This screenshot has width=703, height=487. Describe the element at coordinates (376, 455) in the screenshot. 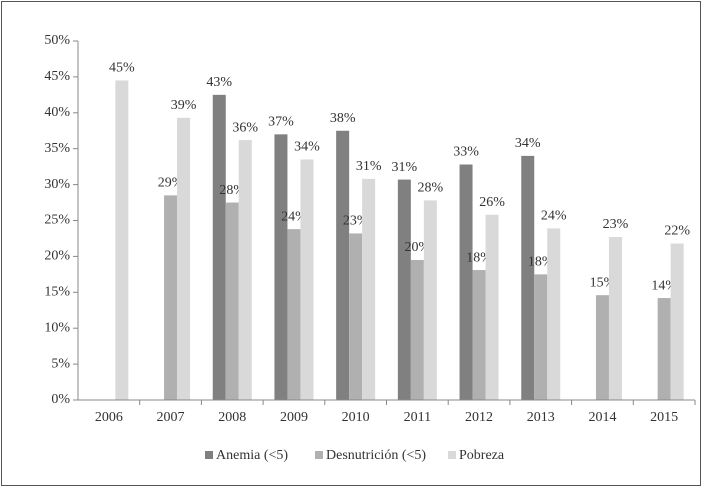

I see `legend-label: Desnutrición (<5)` at that location.